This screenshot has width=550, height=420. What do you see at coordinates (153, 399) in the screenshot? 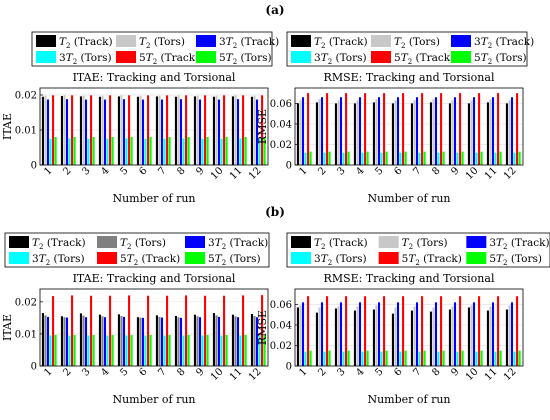
I see `x-axis-label: Number of run` at bounding box center [153, 399].